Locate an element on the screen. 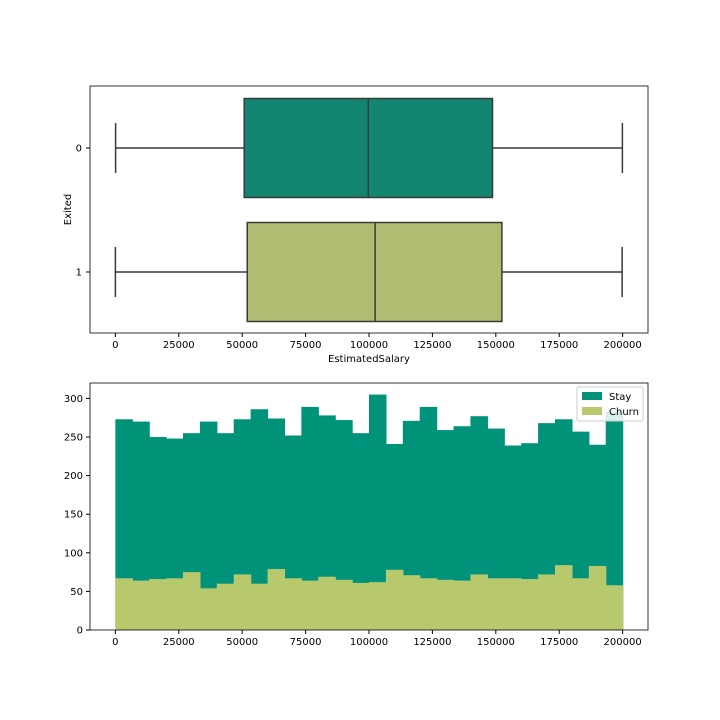 Image resolution: width=720 pixels, height=720 pixels. y-tick-label: 300 is located at coordinates (73, 399).